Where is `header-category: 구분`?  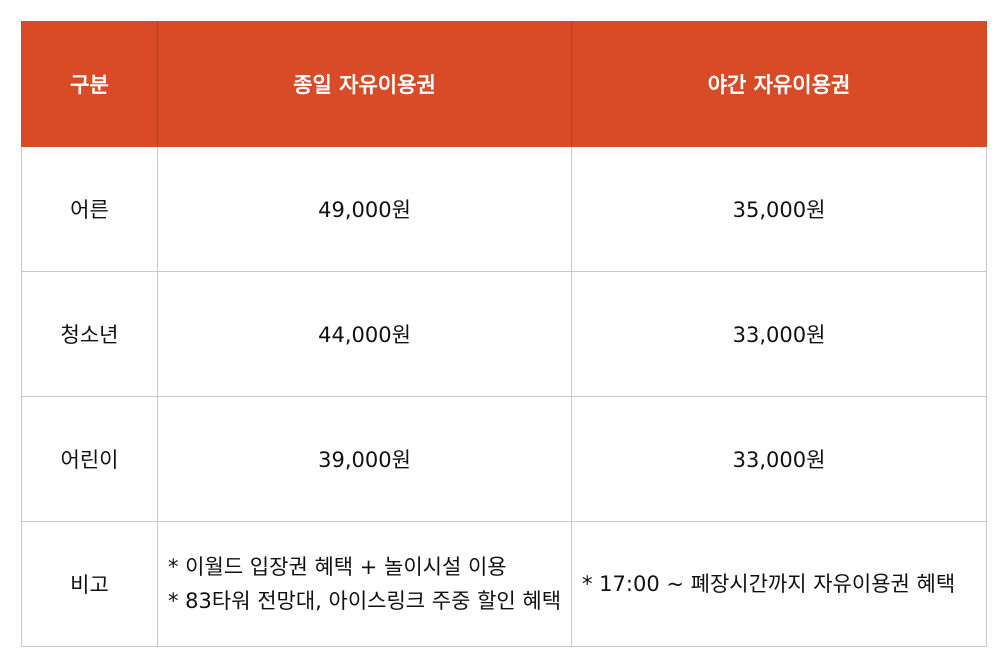 header-category: 구분 is located at coordinates (89, 84).